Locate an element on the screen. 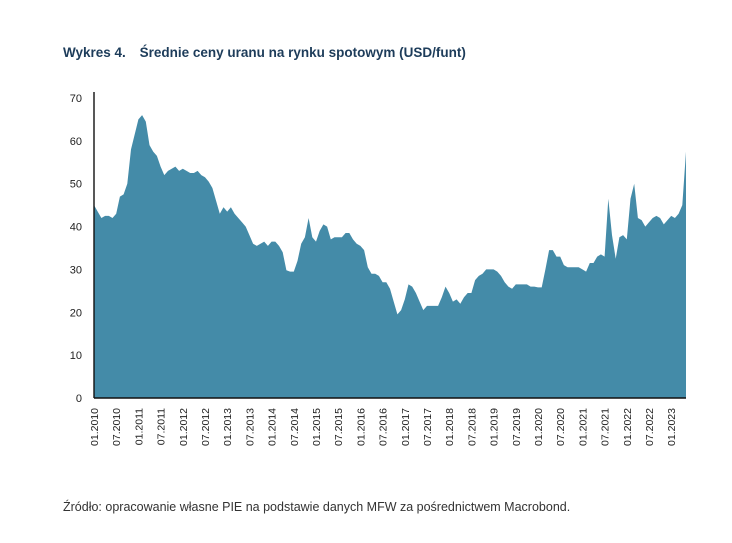 The height and width of the screenshot is (543, 732). x-tick-label: 01.2016 is located at coordinates (361, 427).